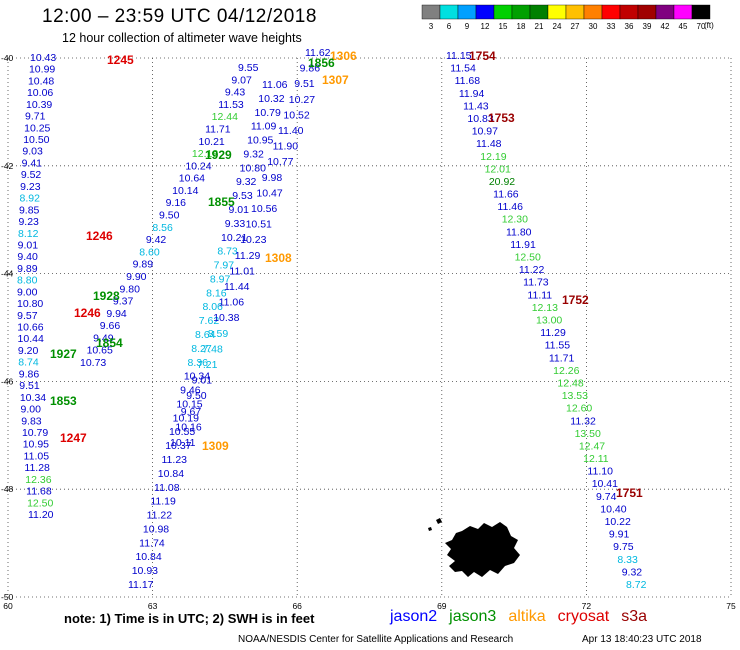 The width and height of the screenshot is (740, 650). Describe the element at coordinates (7, 274) in the screenshot. I see `lat-tick: -44` at that location.